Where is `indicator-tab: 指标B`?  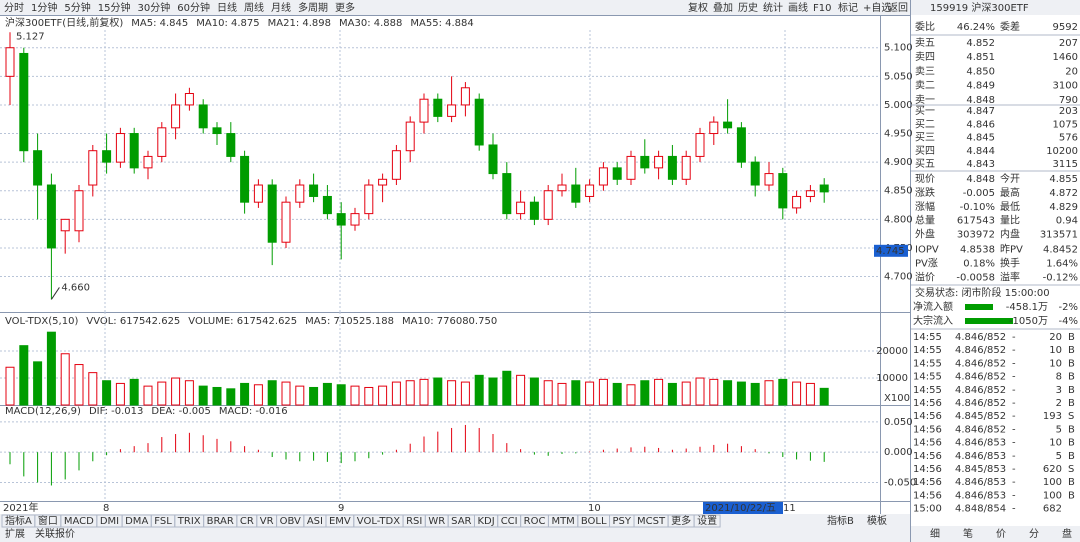 indicator-tab: 指标B is located at coordinates (840, 520).